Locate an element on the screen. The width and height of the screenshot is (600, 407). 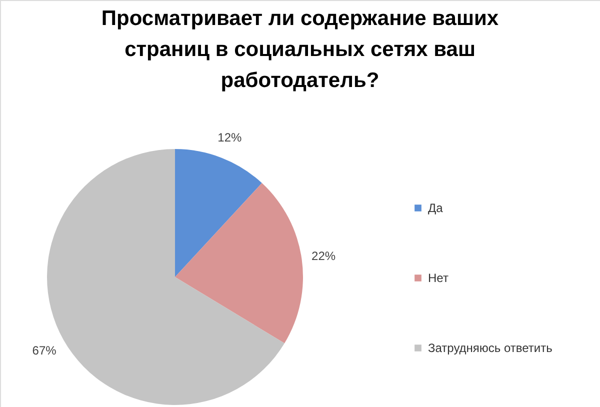
legend-label: Да is located at coordinates (436, 208).